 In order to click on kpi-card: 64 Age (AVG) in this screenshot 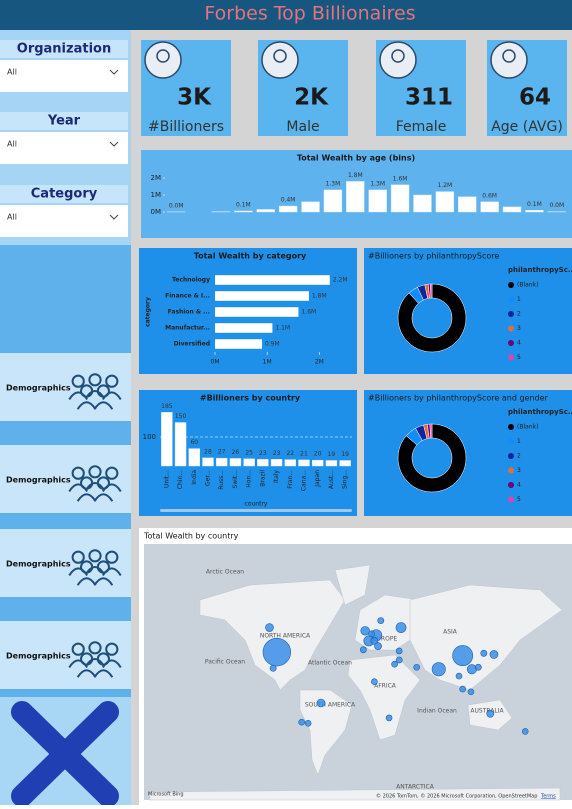, I will do `click(527, 88)`.